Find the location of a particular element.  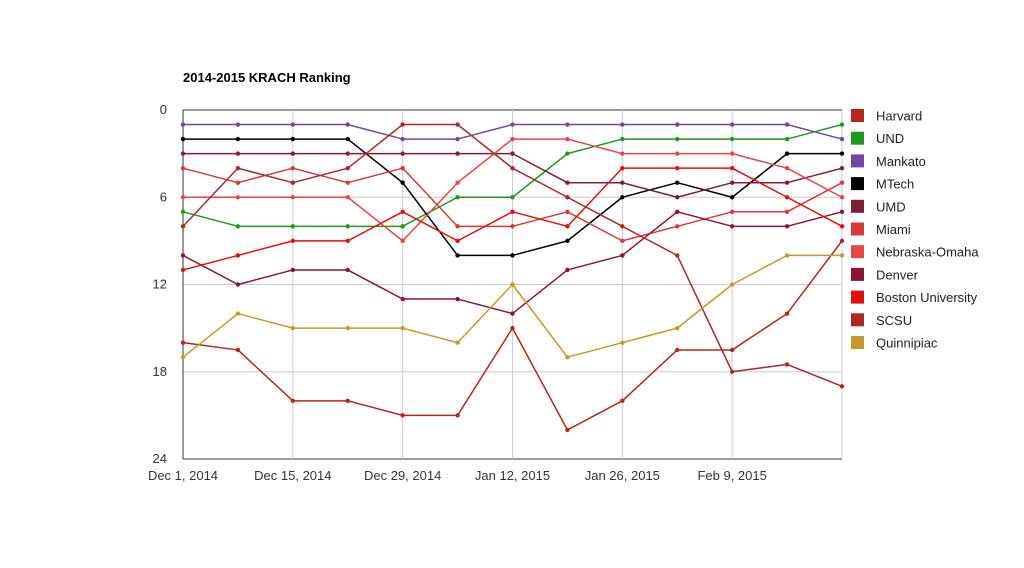

series-nebraska-omaha is located at coordinates (512, 190).